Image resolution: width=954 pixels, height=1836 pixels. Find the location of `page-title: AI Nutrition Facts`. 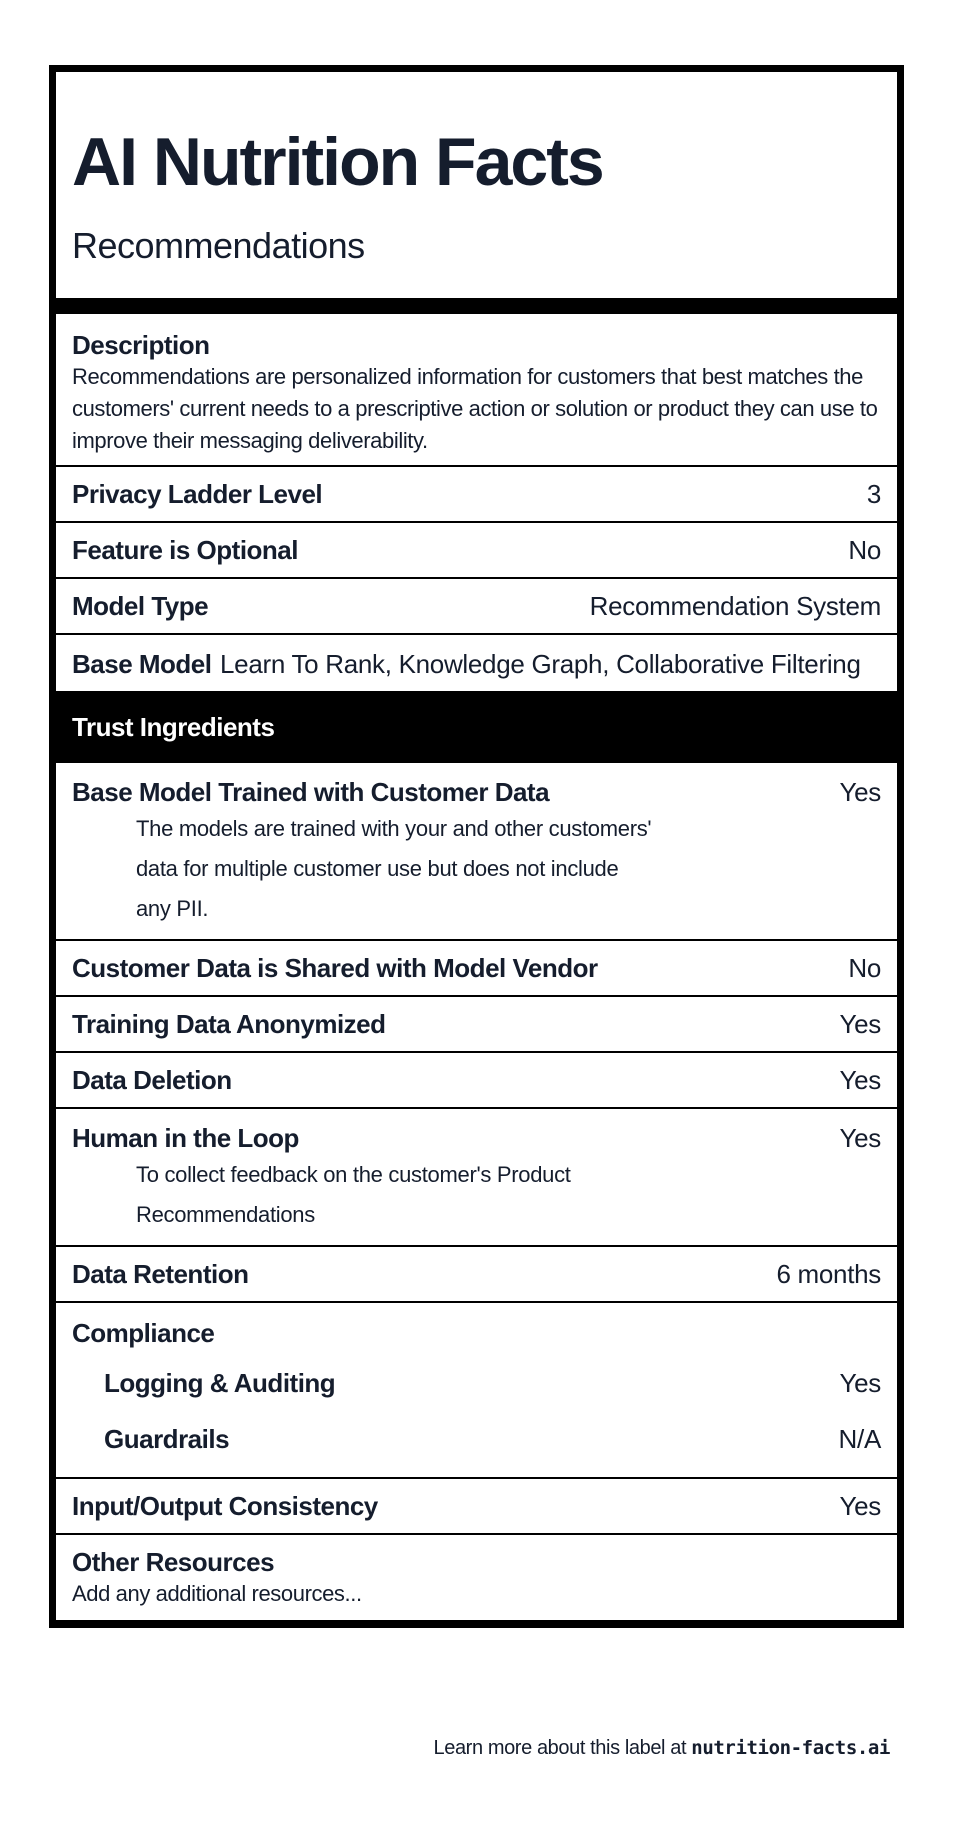

page-title: AI Nutrition Facts is located at coordinates (338, 162).